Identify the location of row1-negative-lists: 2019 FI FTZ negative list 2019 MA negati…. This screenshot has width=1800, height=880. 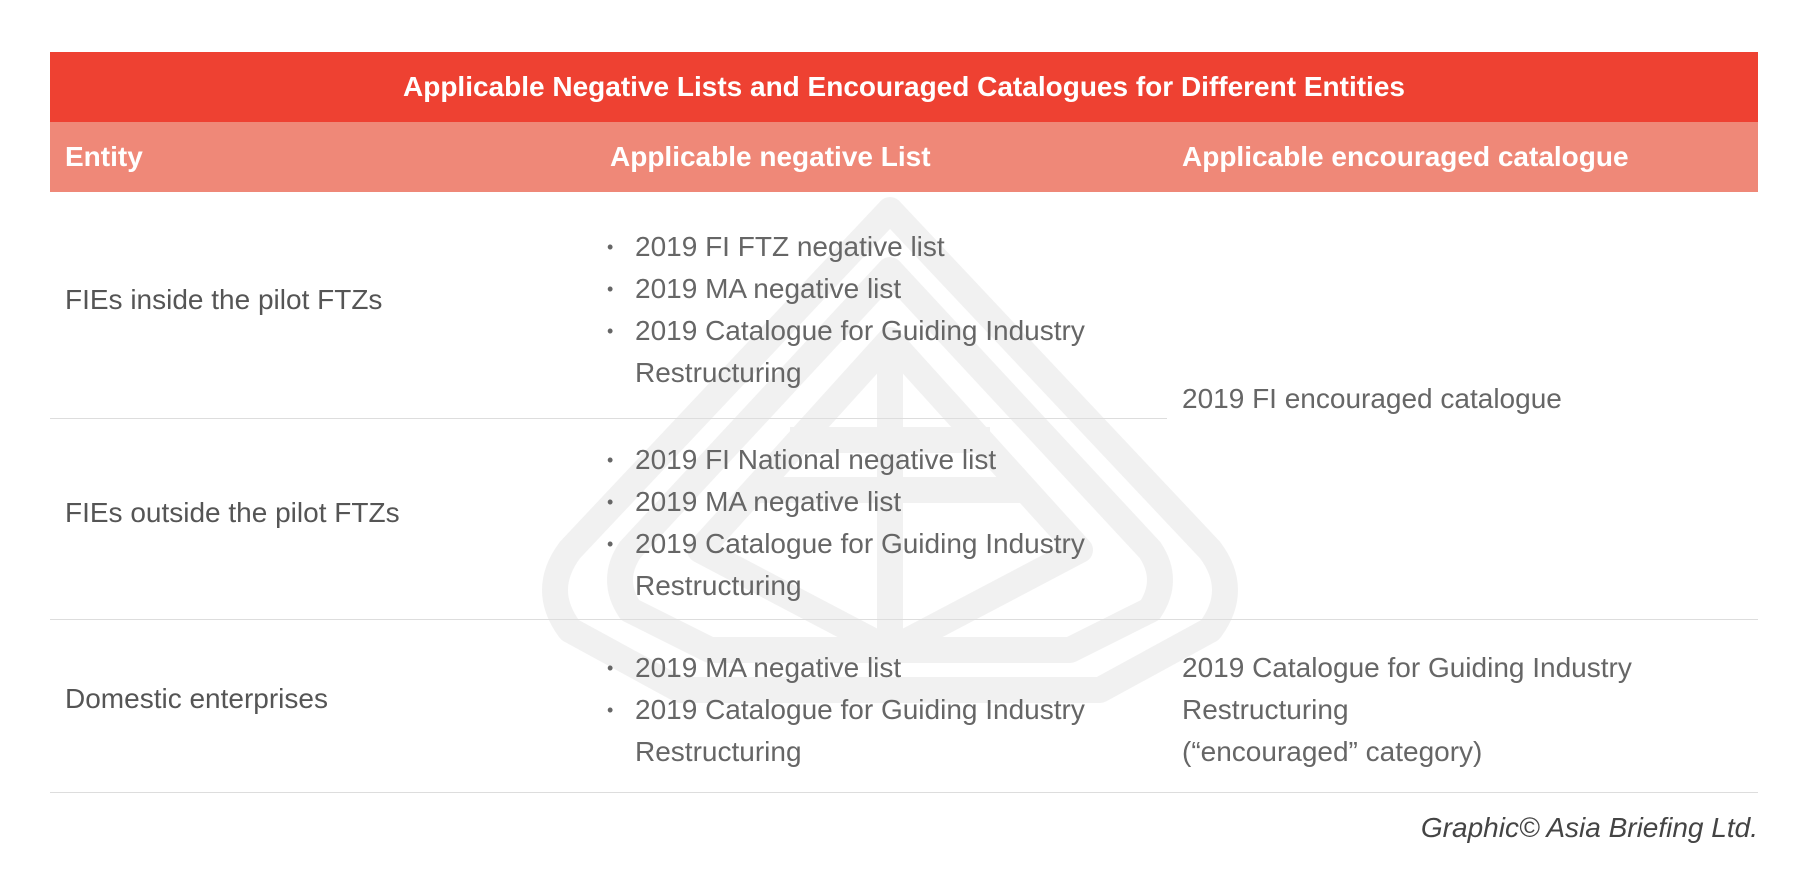
(875, 310).